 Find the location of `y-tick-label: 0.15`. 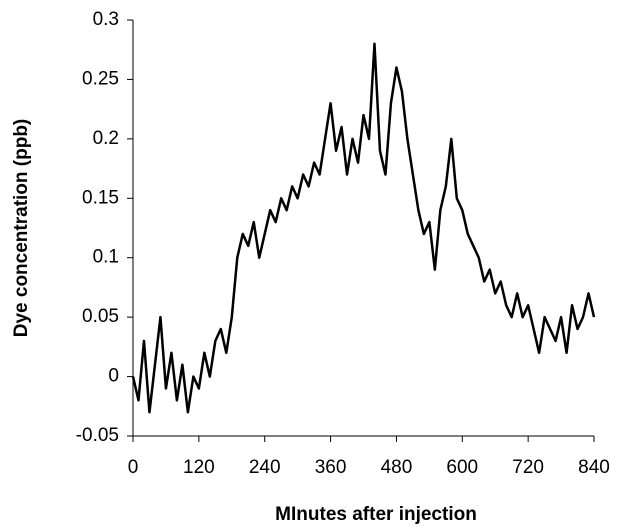

y-tick-label: 0.15 is located at coordinates (100, 197).